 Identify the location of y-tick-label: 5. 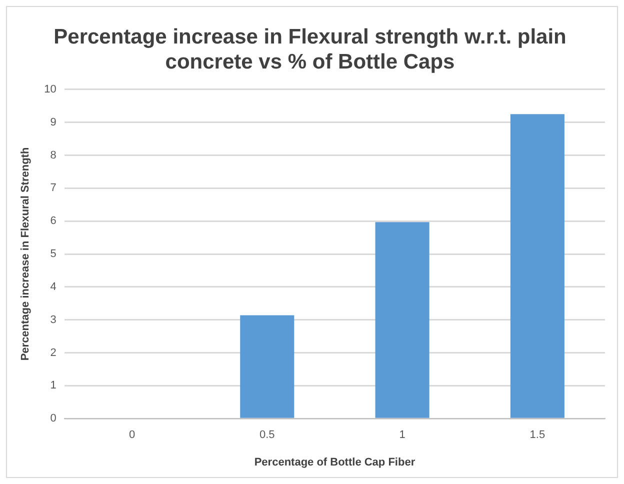
(53, 254).